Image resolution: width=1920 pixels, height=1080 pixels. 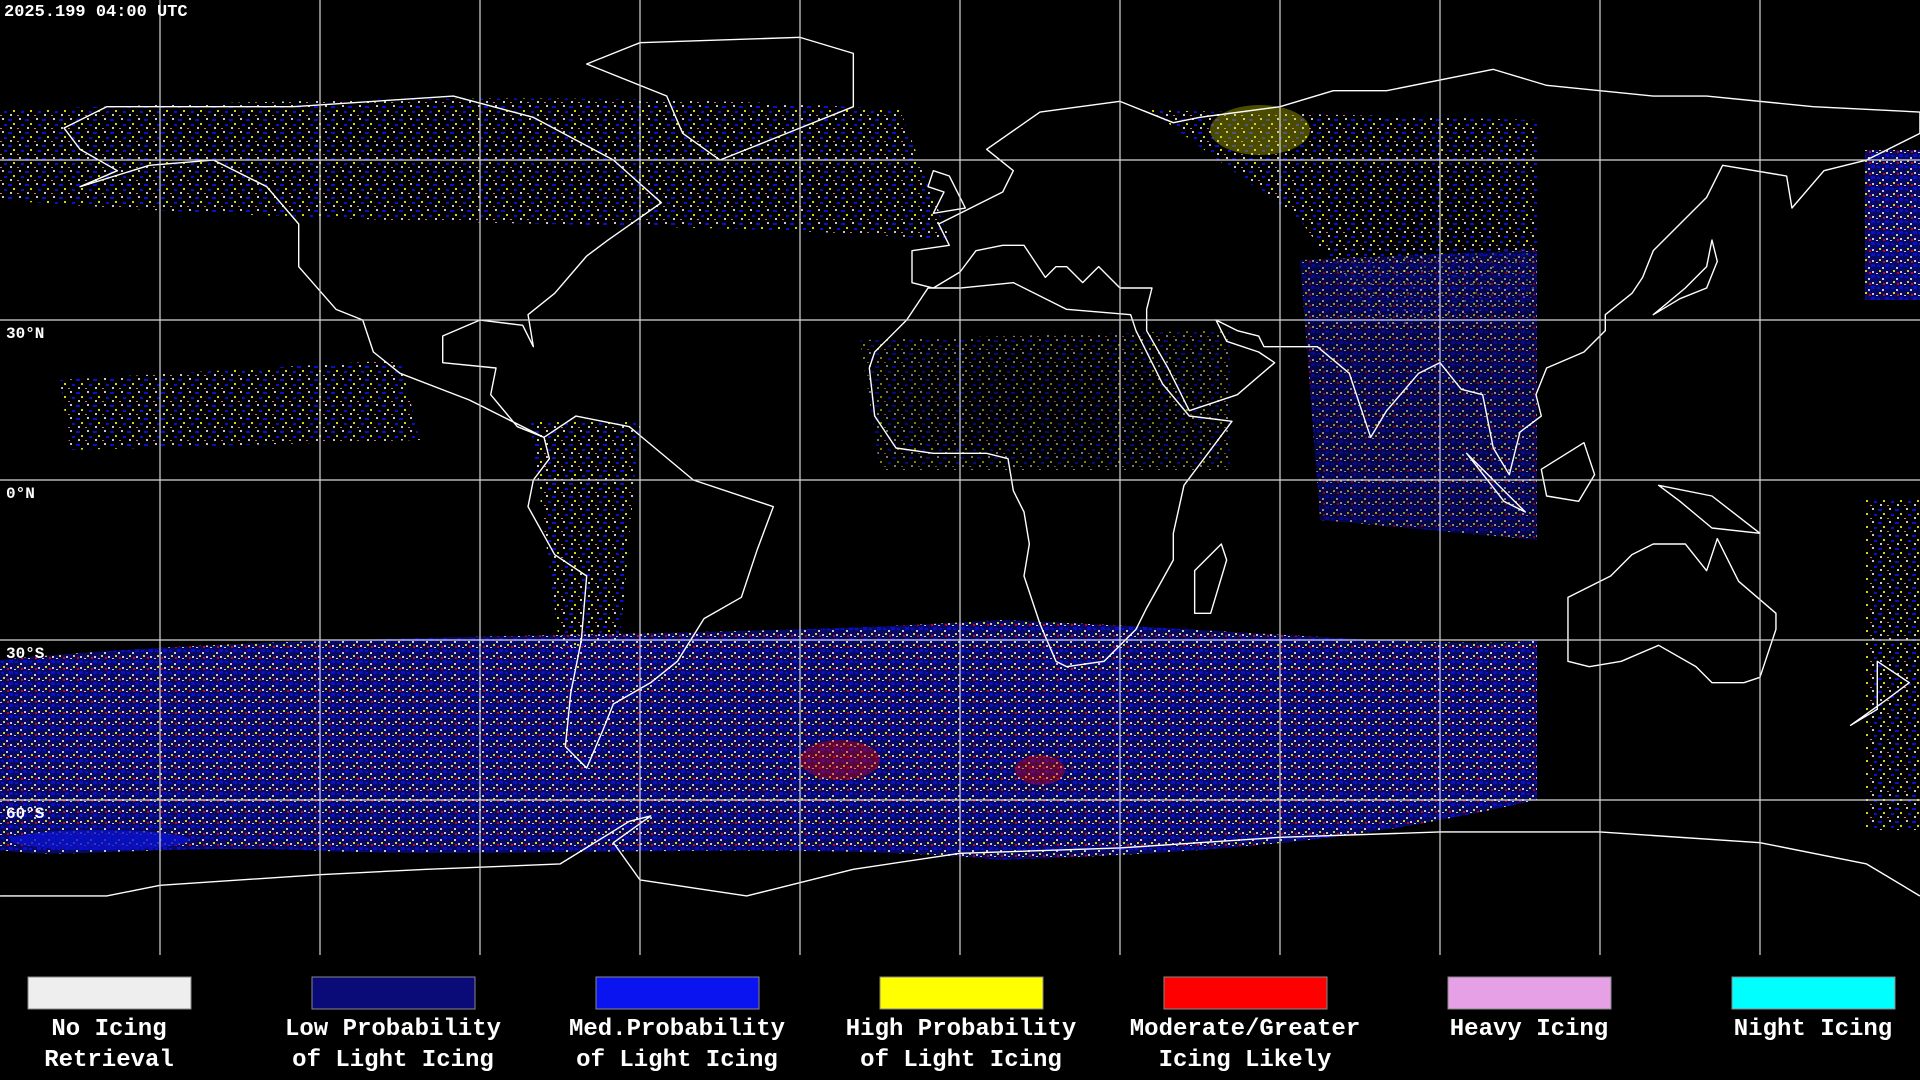 What do you see at coordinates (1245, 1060) in the screenshot?
I see `legend-label: Icing Likely` at bounding box center [1245, 1060].